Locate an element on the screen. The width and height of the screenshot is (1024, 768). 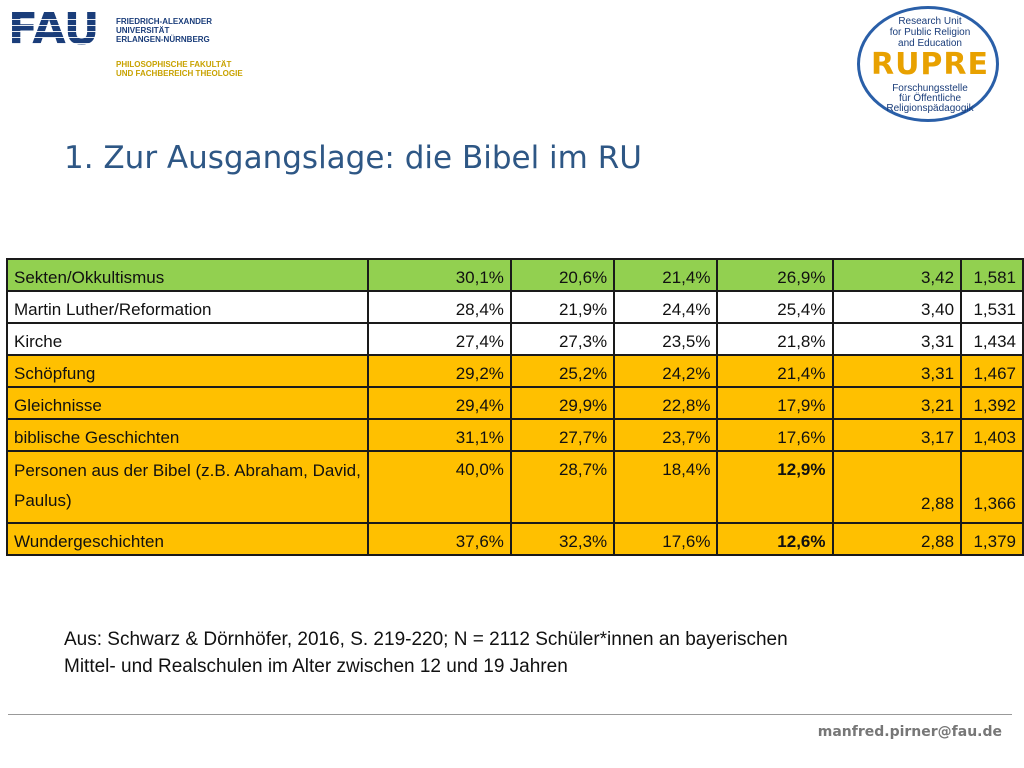
rupre-top-line: for Public Religion is located at coordinates (930, 32).